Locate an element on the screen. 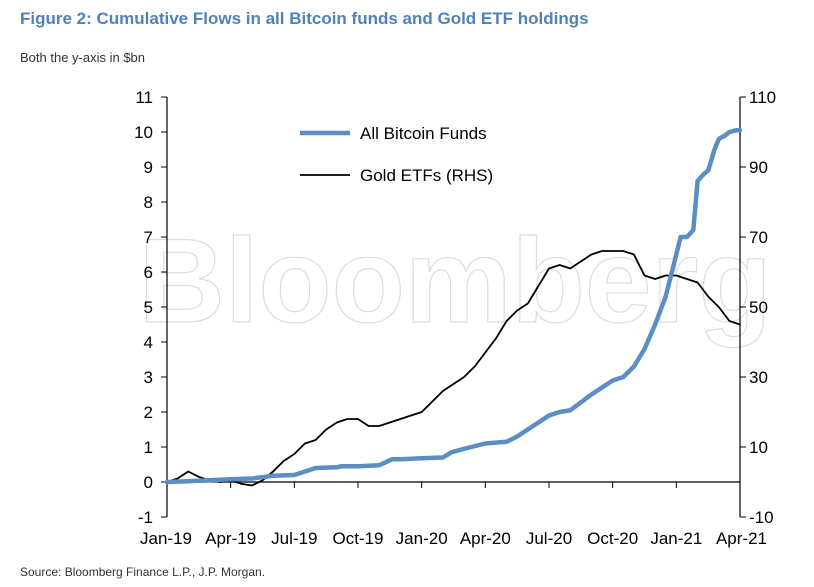 The image size is (814, 587). right-tick-label: -10 is located at coordinates (761, 517).